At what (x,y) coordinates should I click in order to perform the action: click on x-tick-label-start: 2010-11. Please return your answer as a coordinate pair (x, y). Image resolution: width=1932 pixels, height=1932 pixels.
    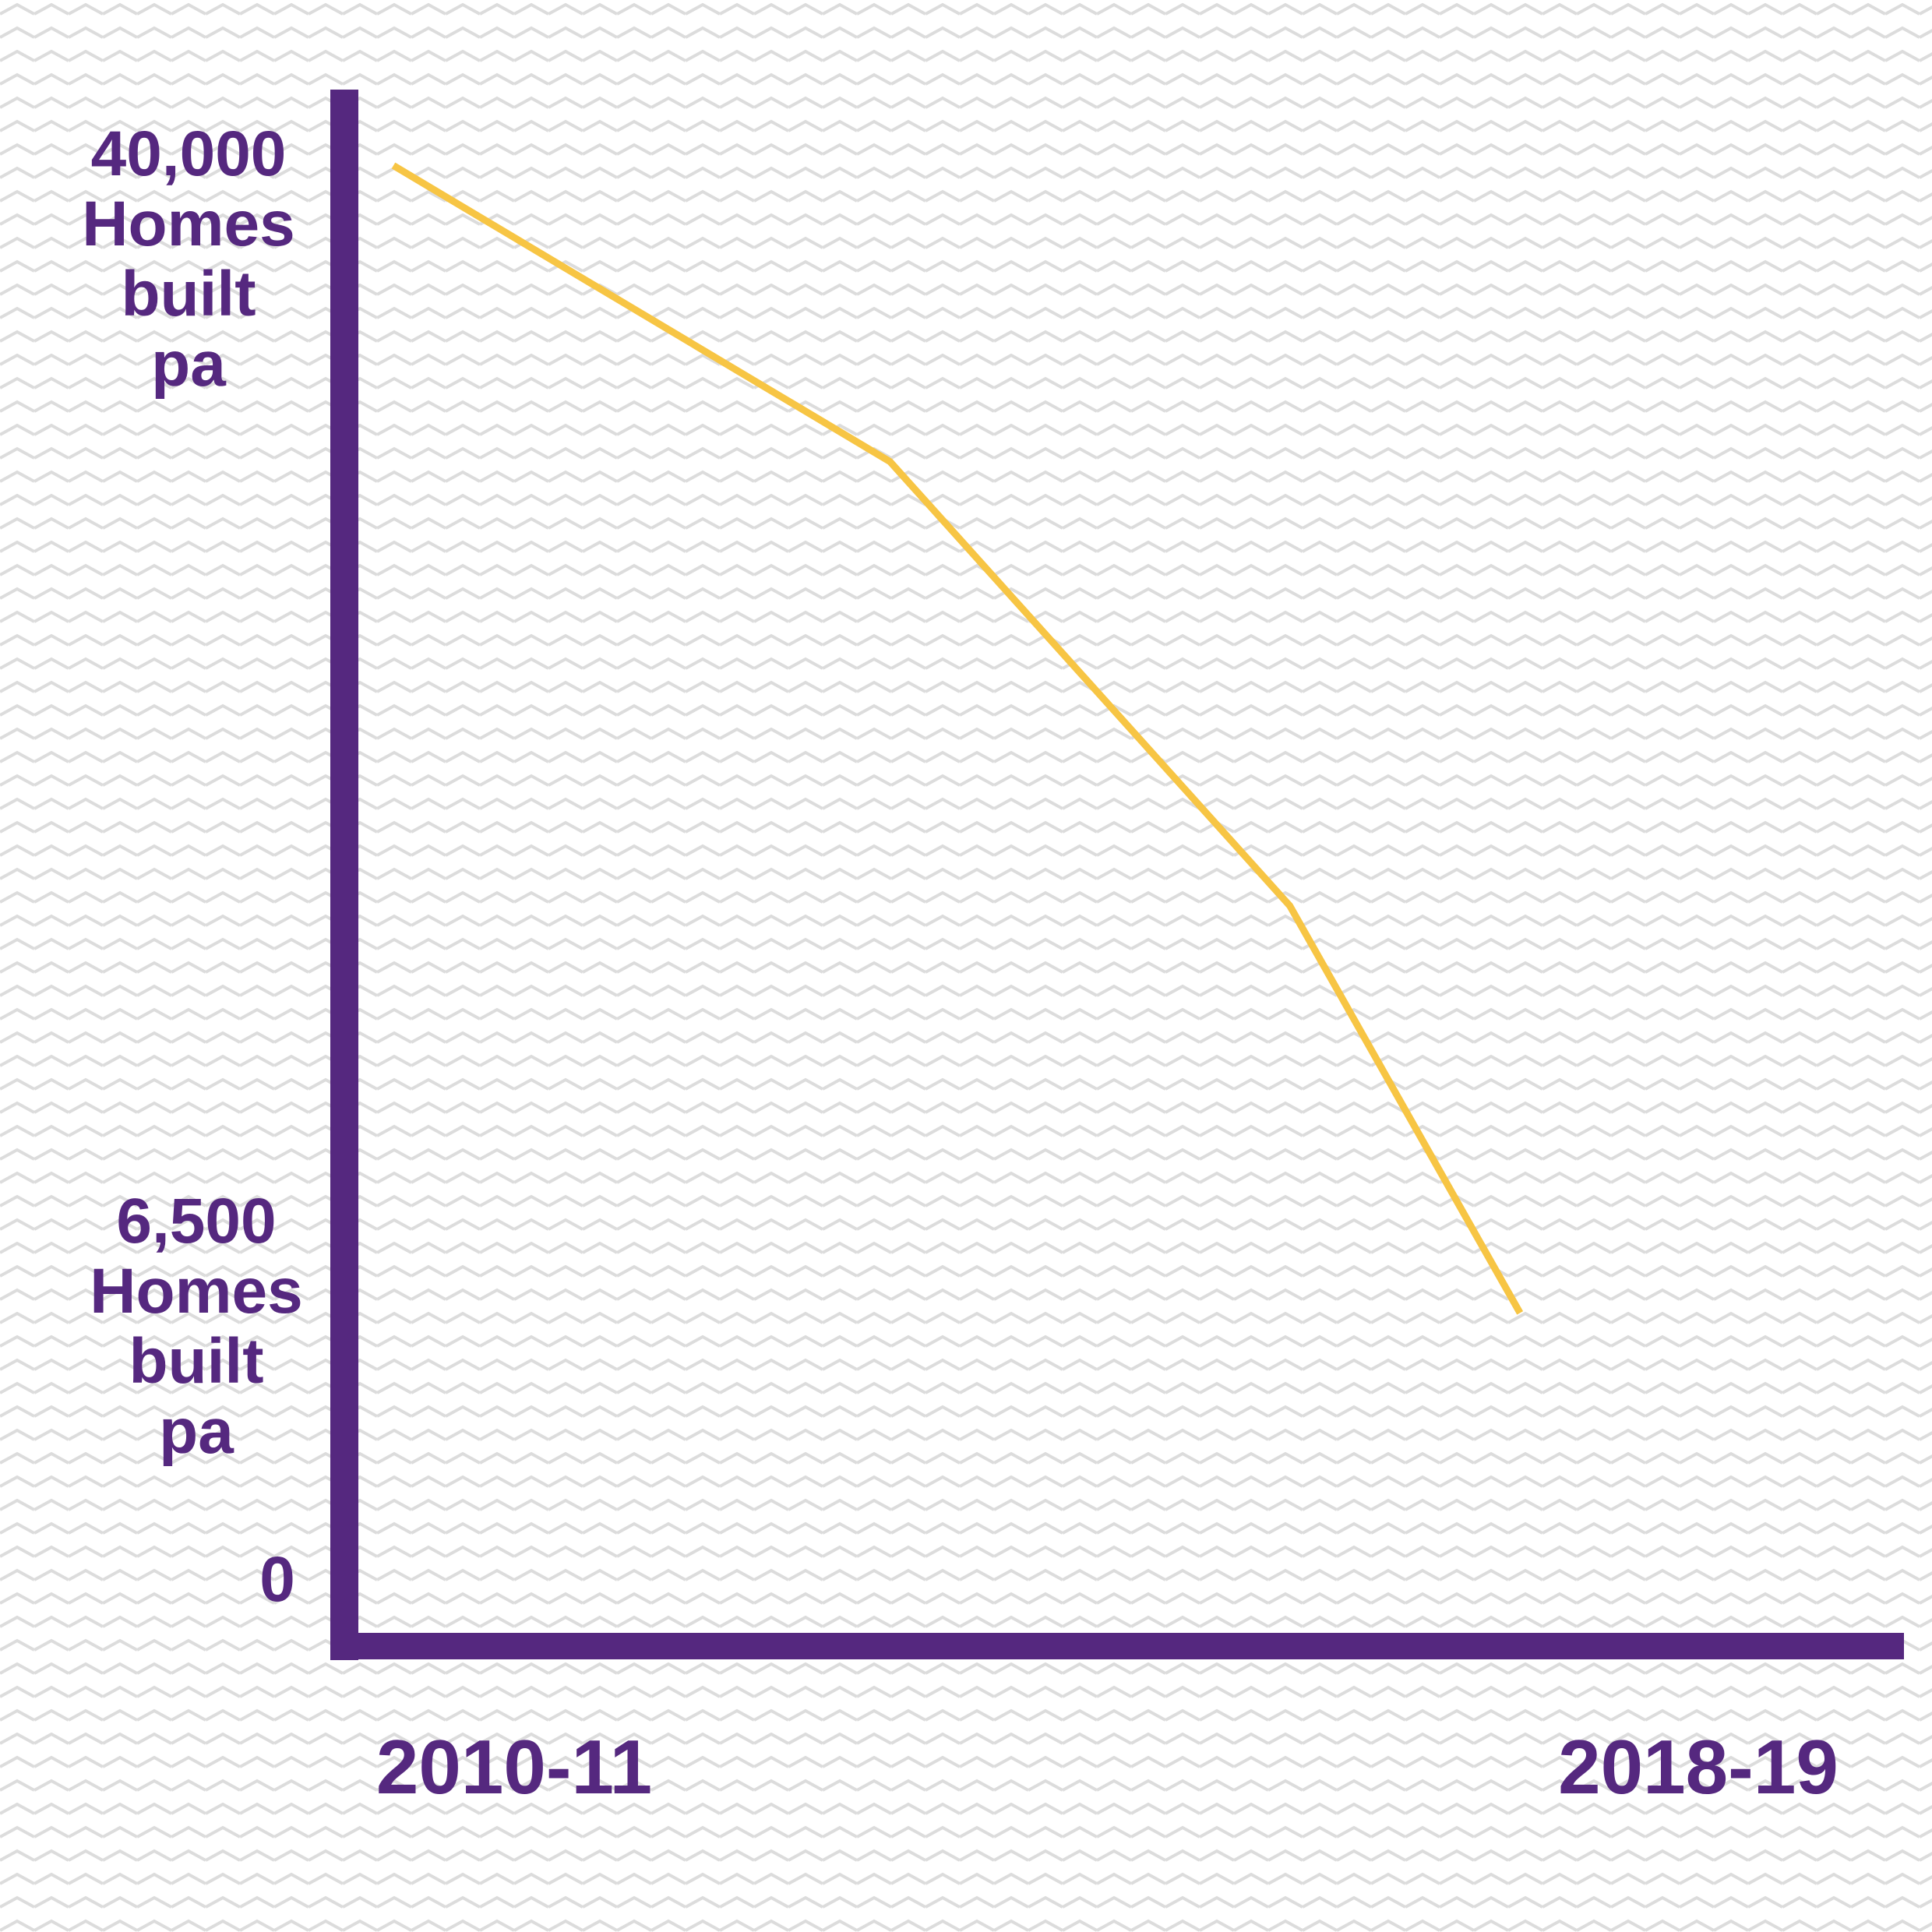
    Looking at the image, I should click on (514, 1767).